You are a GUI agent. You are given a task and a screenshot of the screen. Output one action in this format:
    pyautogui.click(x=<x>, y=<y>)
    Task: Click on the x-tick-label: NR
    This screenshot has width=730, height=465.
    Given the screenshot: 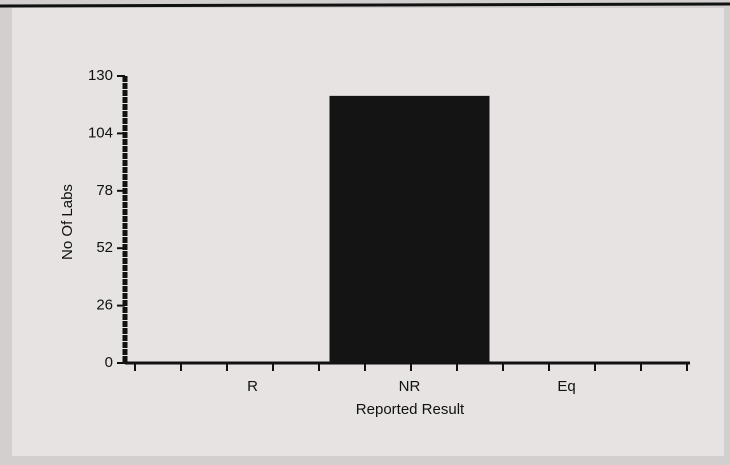 What is the action you would take?
    pyautogui.click(x=410, y=386)
    